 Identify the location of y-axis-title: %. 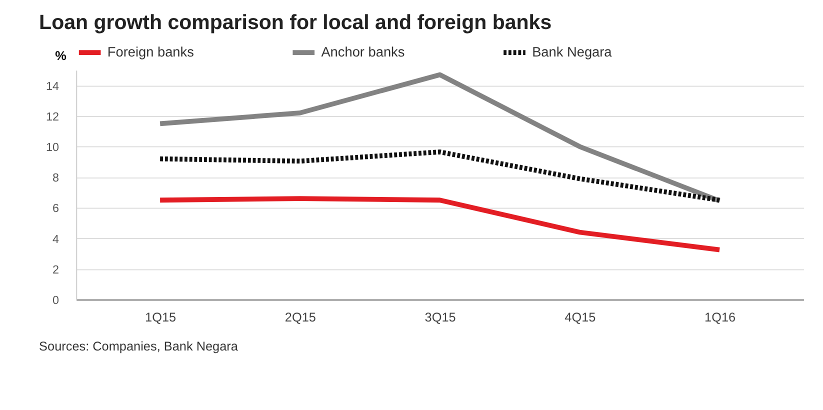
(60, 55).